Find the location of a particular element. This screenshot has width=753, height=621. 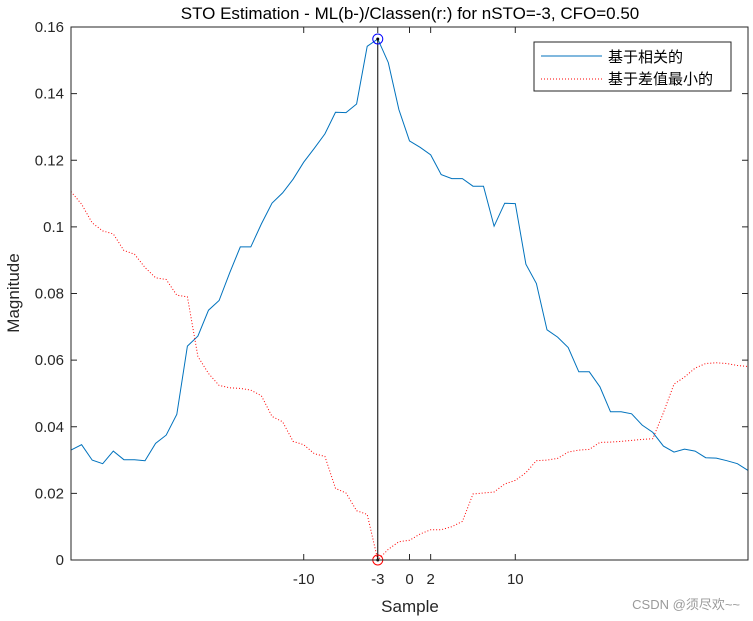

legend-box is located at coordinates (632, 66).